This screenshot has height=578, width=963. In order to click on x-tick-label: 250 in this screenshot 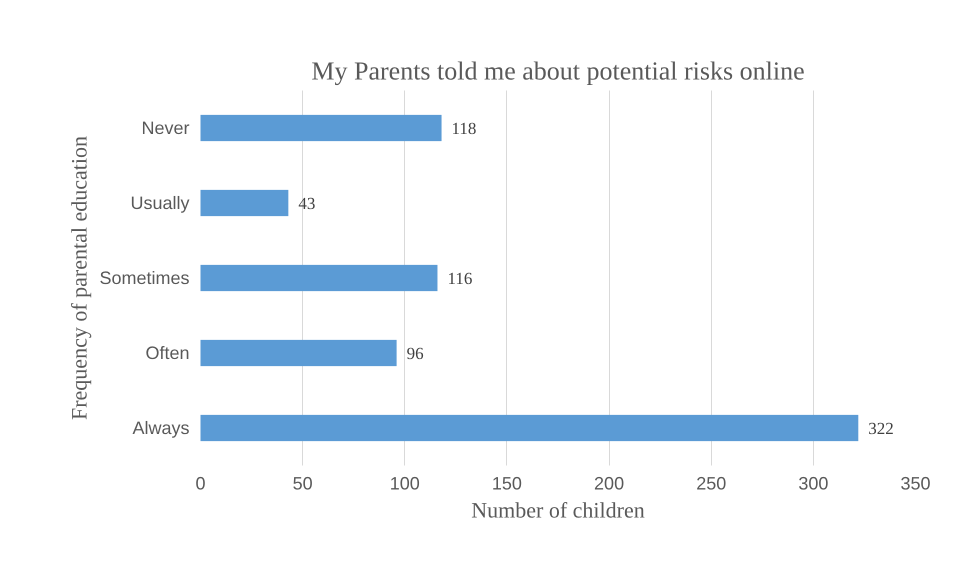, I will do `click(711, 484)`.